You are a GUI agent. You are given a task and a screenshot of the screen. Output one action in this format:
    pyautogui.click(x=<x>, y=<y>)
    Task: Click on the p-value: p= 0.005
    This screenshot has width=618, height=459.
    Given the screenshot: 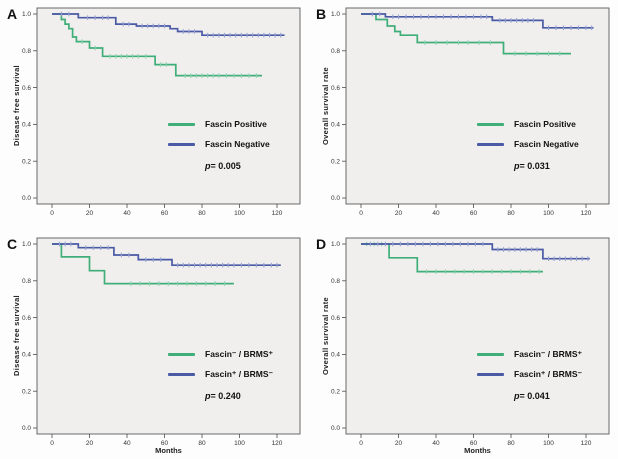 What is the action you would take?
    pyautogui.click(x=223, y=166)
    